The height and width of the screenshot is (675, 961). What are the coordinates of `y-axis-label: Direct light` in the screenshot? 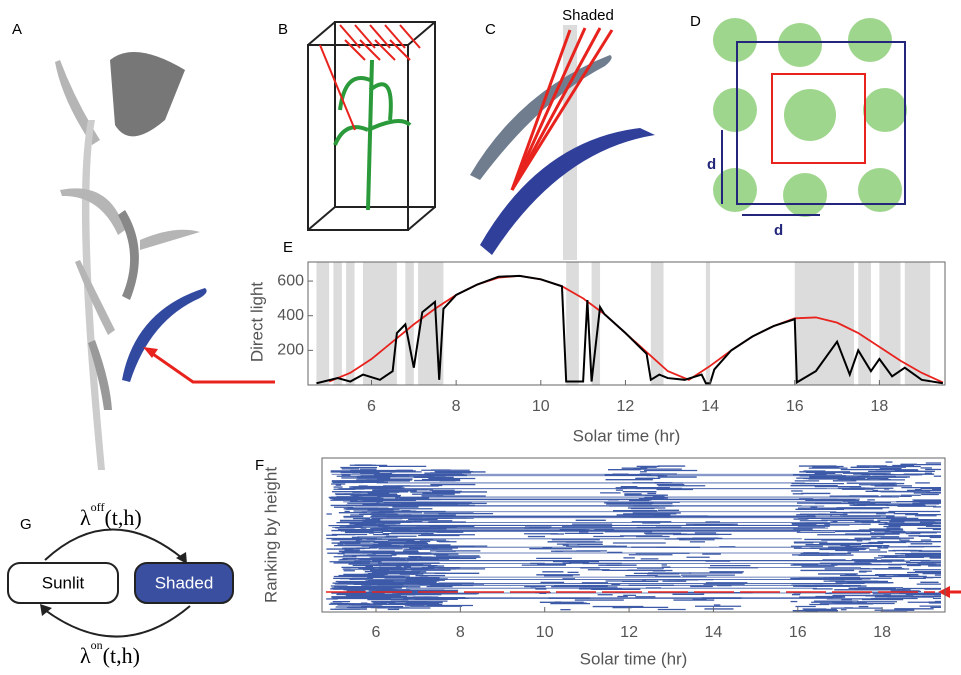 It's located at (256, 322).